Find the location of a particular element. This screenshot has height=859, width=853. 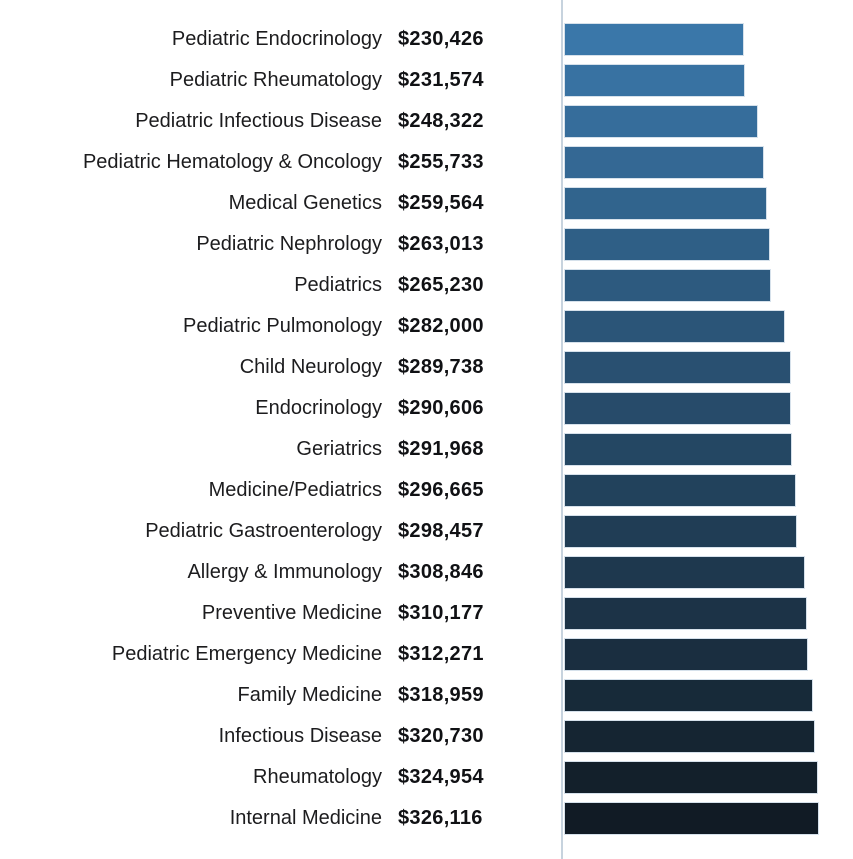

salary-value: $255,733 is located at coordinates (441, 162).